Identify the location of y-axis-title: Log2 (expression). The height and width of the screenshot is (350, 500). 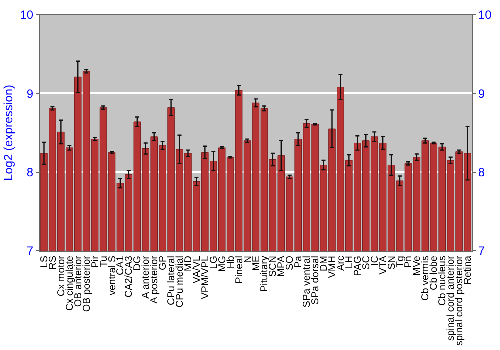
(9, 133).